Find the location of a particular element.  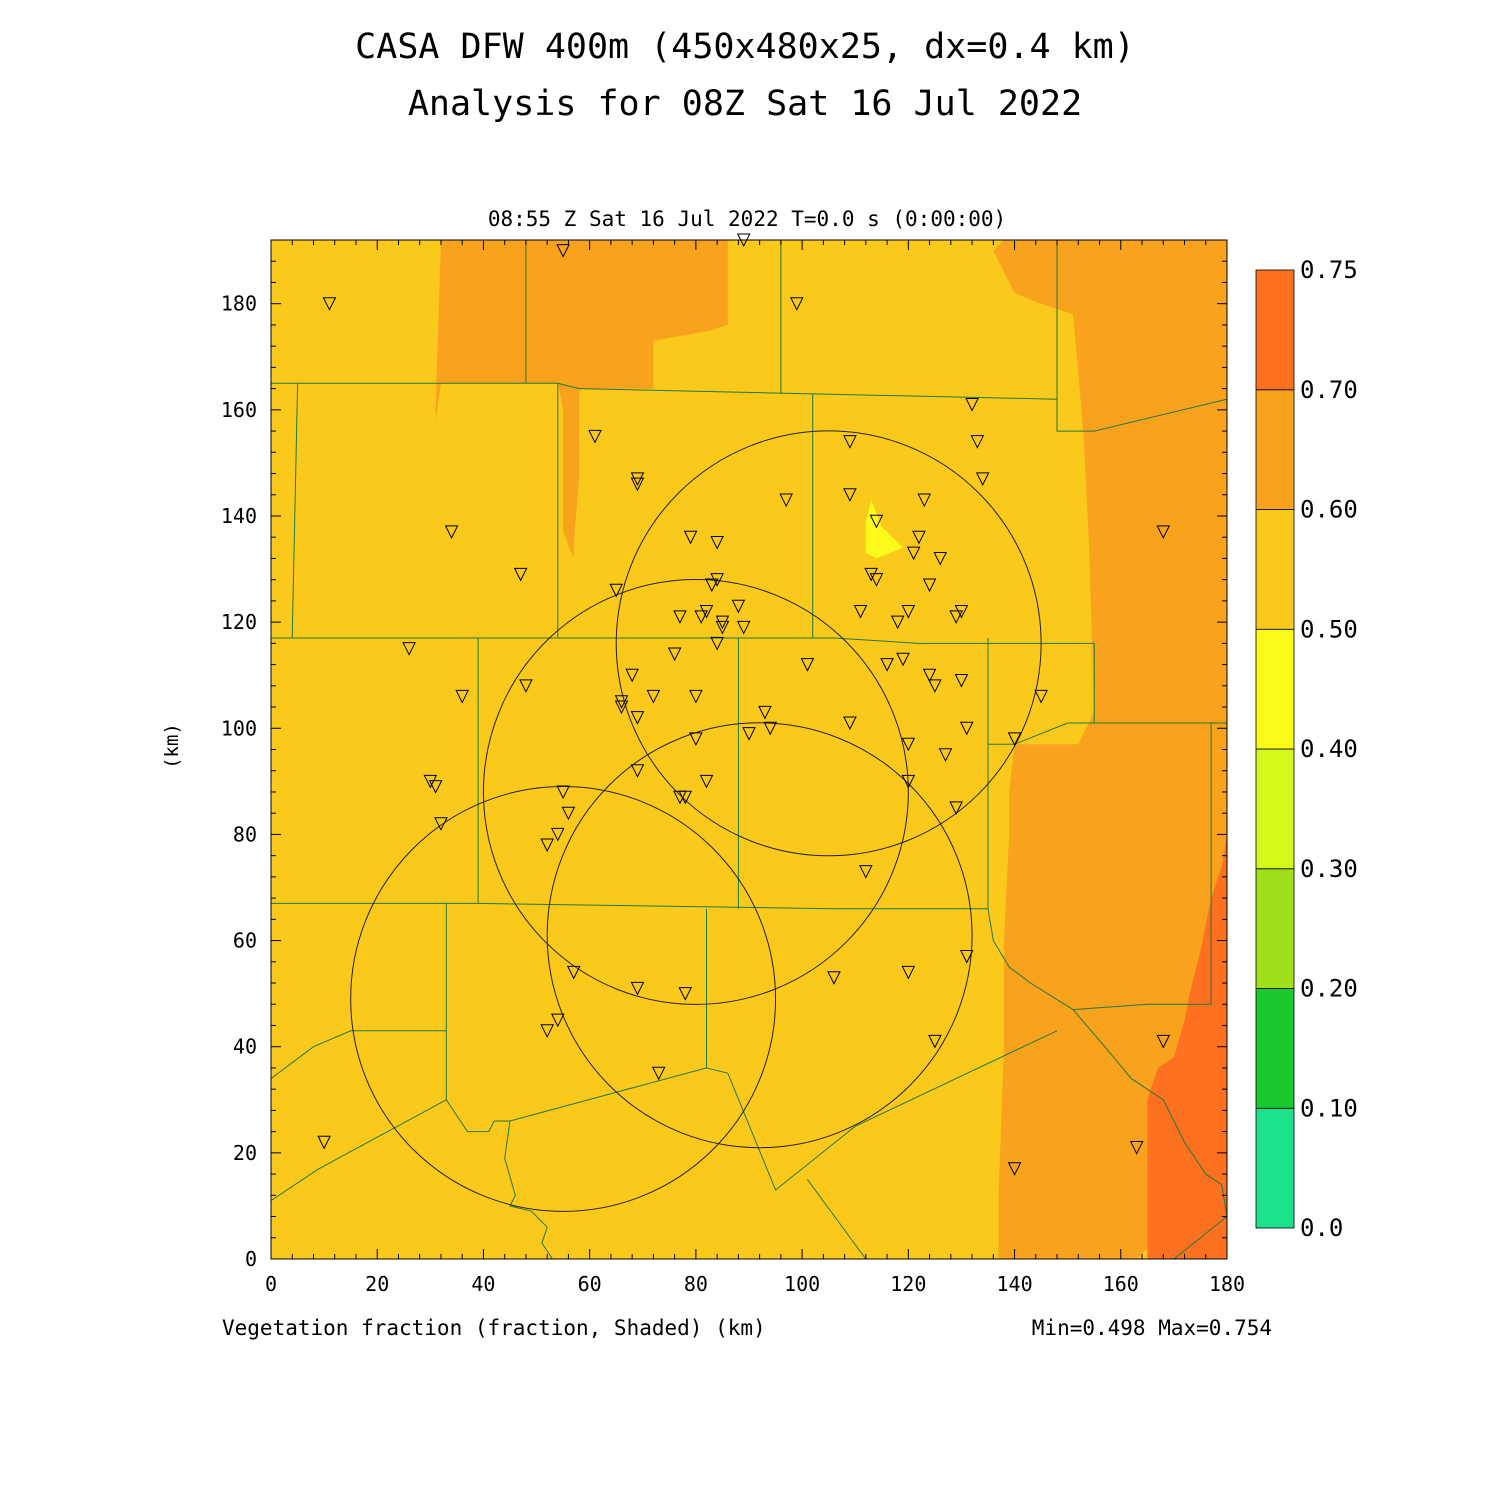

x-tick-label: 80 is located at coordinates (696, 1284).